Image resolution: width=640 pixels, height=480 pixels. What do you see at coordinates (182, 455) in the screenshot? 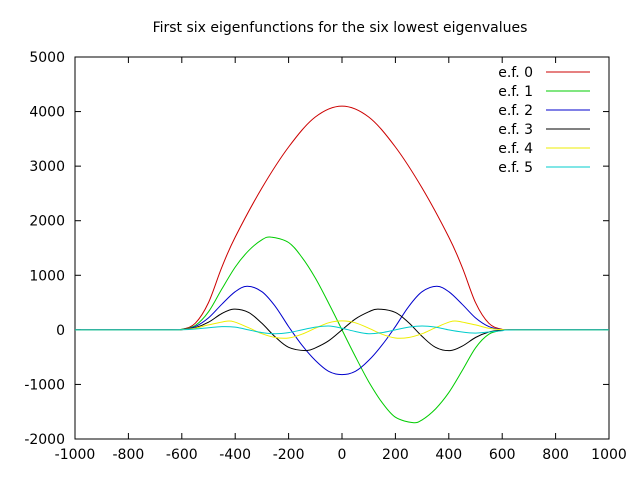
I see `x-tick-label: -600` at bounding box center [182, 455].